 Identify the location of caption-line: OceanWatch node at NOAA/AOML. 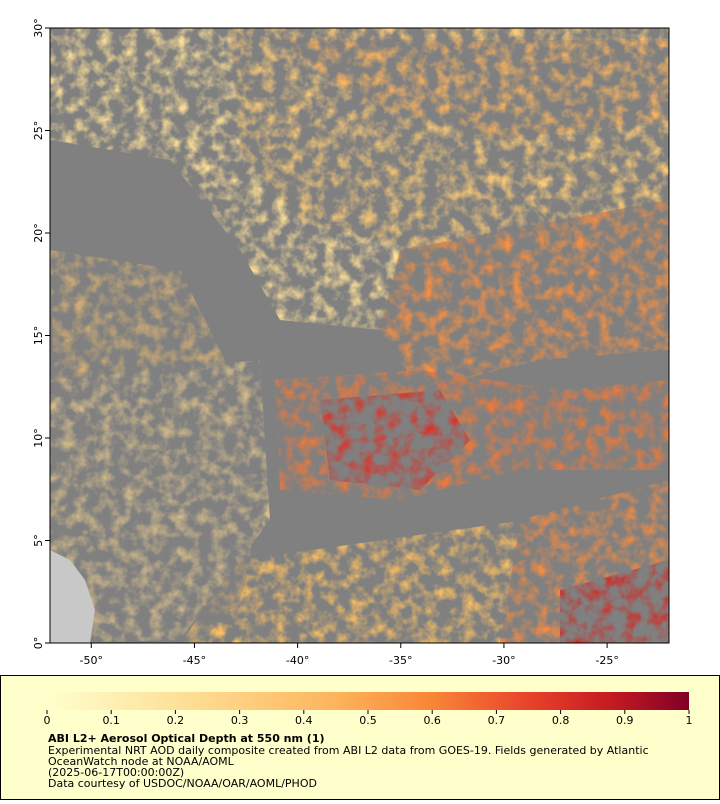
(141, 761).